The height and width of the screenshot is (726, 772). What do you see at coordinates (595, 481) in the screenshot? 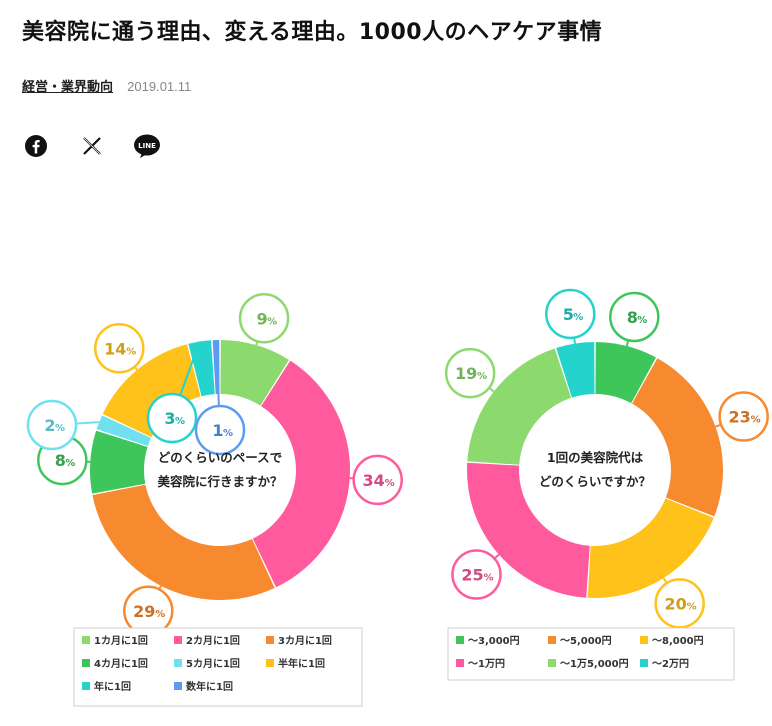
I see `donut-center-label: どのくらいですか？` at bounding box center [595, 481].